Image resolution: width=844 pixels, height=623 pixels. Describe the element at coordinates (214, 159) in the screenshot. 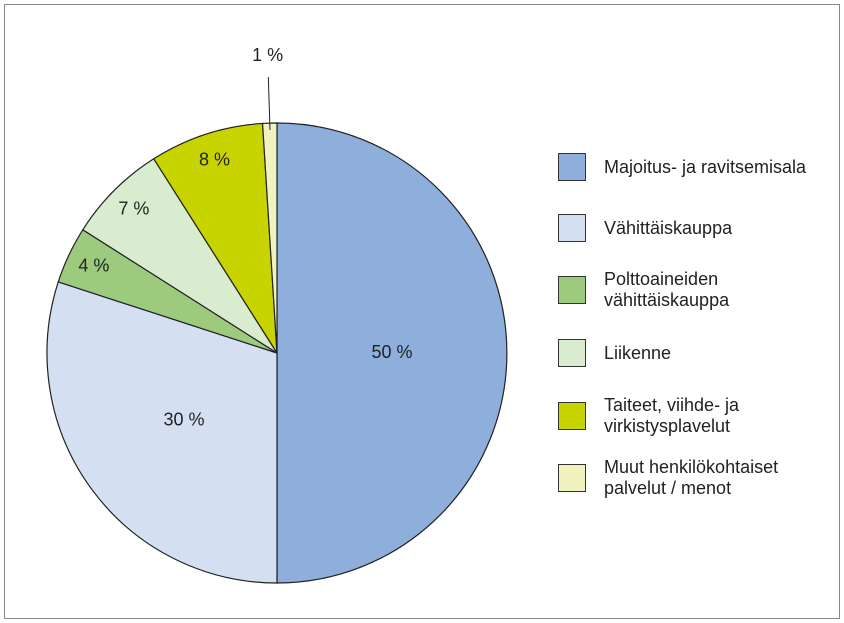

I see `data-label: 8 %` at that location.